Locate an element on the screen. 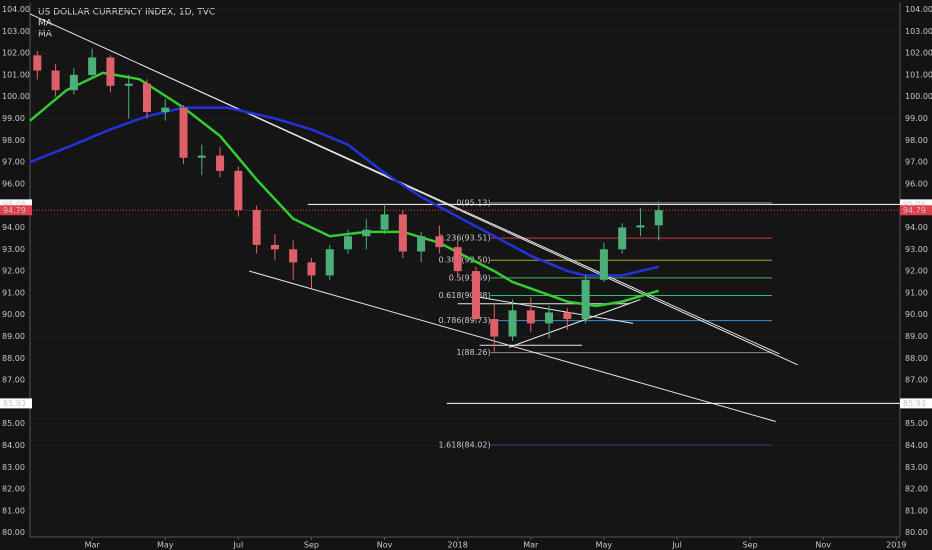  fib-label: 0.236(93.51) is located at coordinates (465, 238).